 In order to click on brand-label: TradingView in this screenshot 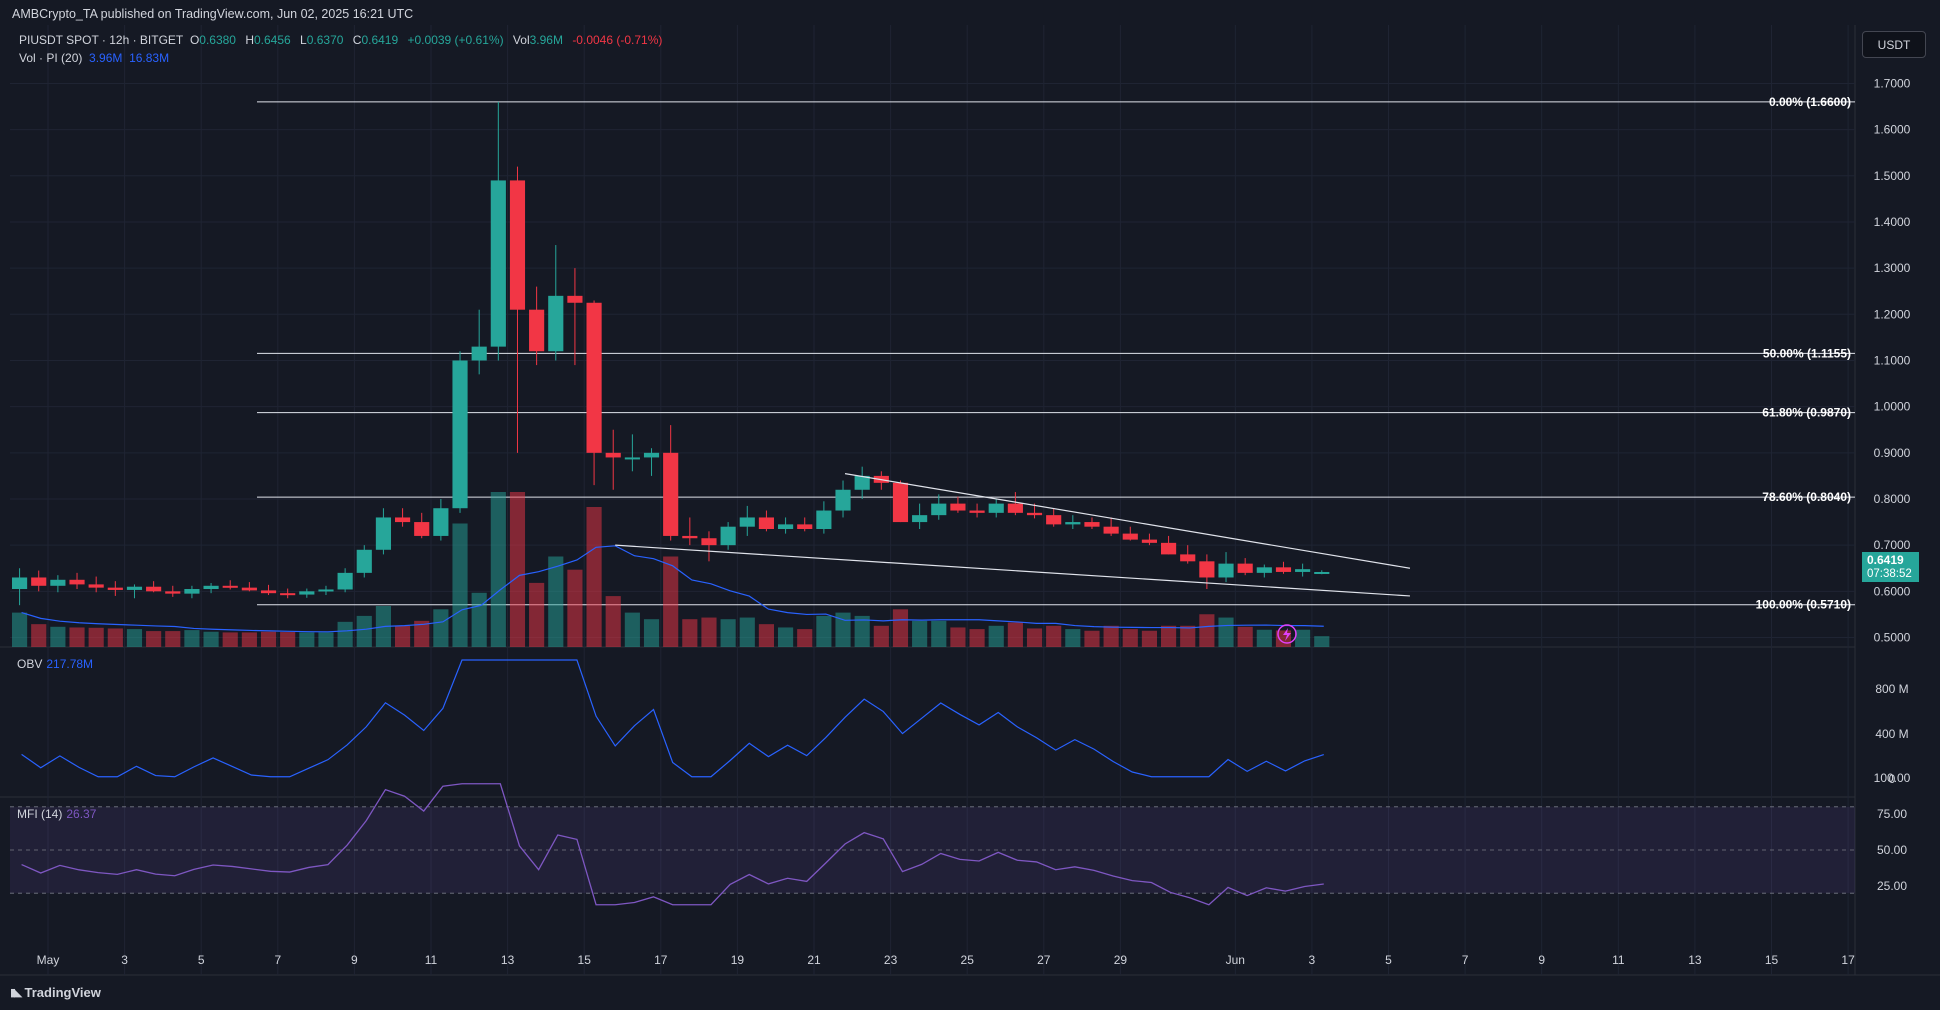, I will do `click(62, 992)`.